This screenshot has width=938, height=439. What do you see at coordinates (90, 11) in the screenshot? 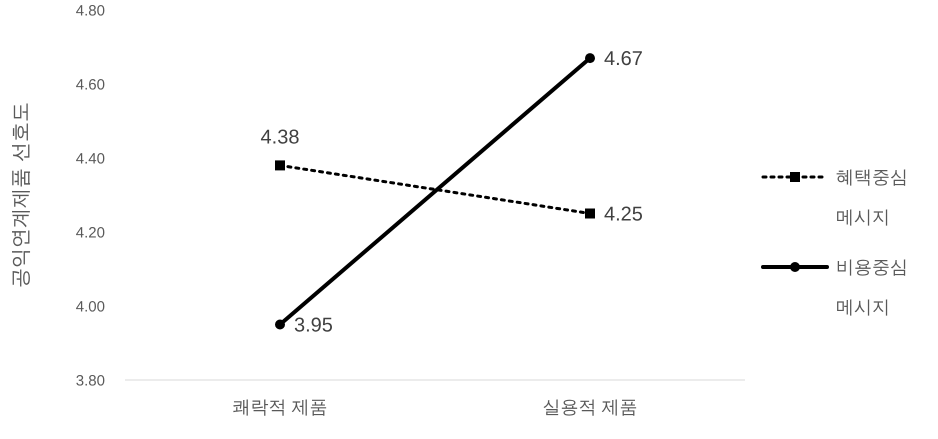
I see `y-tick-label: 4.80` at bounding box center [90, 11].